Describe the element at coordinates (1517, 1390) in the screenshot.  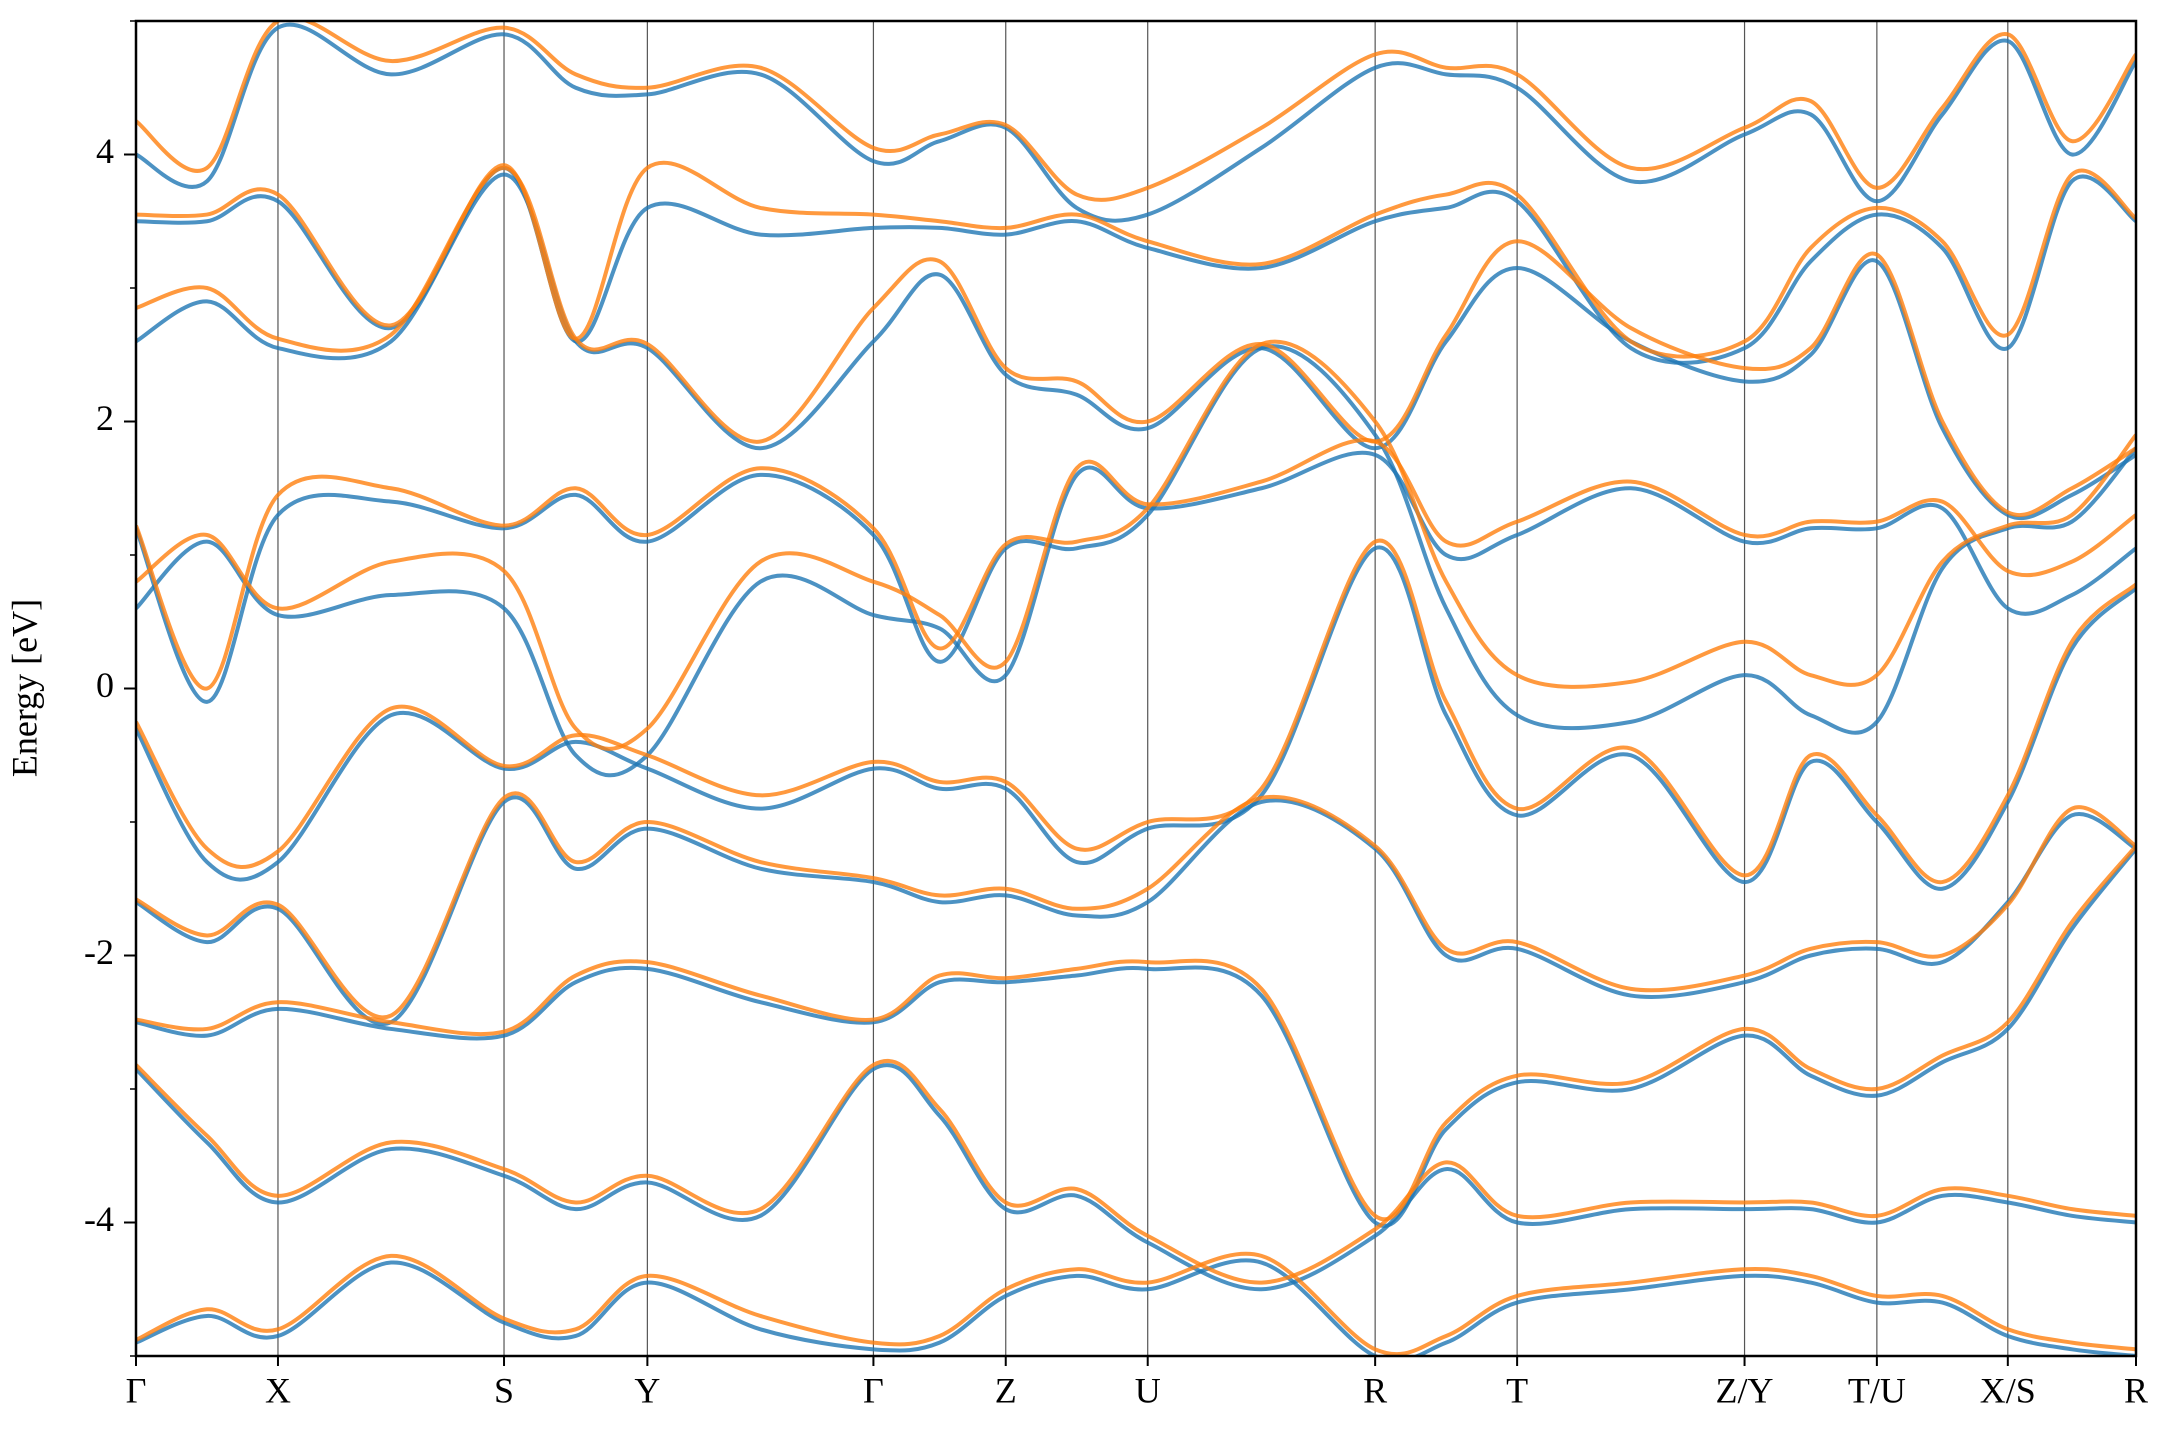
I see `x-tick-label: T` at that location.